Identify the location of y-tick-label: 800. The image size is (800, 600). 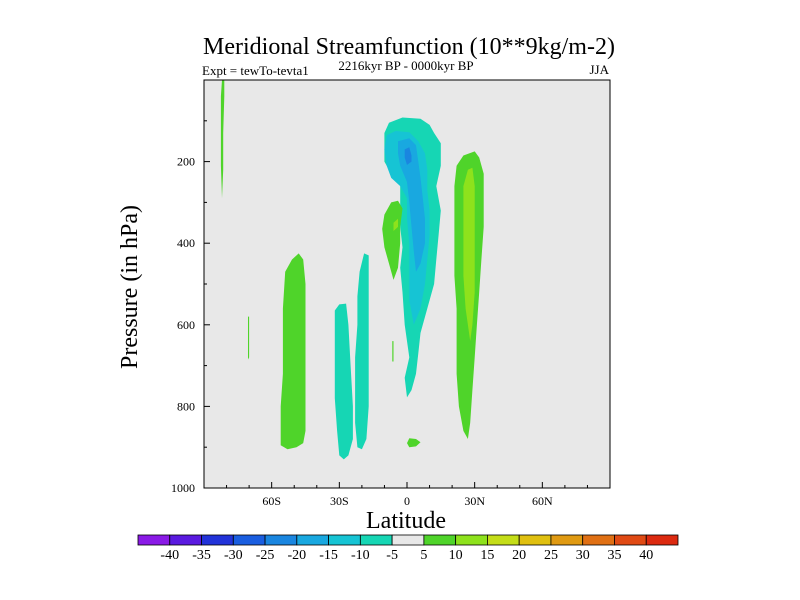
(186, 406).